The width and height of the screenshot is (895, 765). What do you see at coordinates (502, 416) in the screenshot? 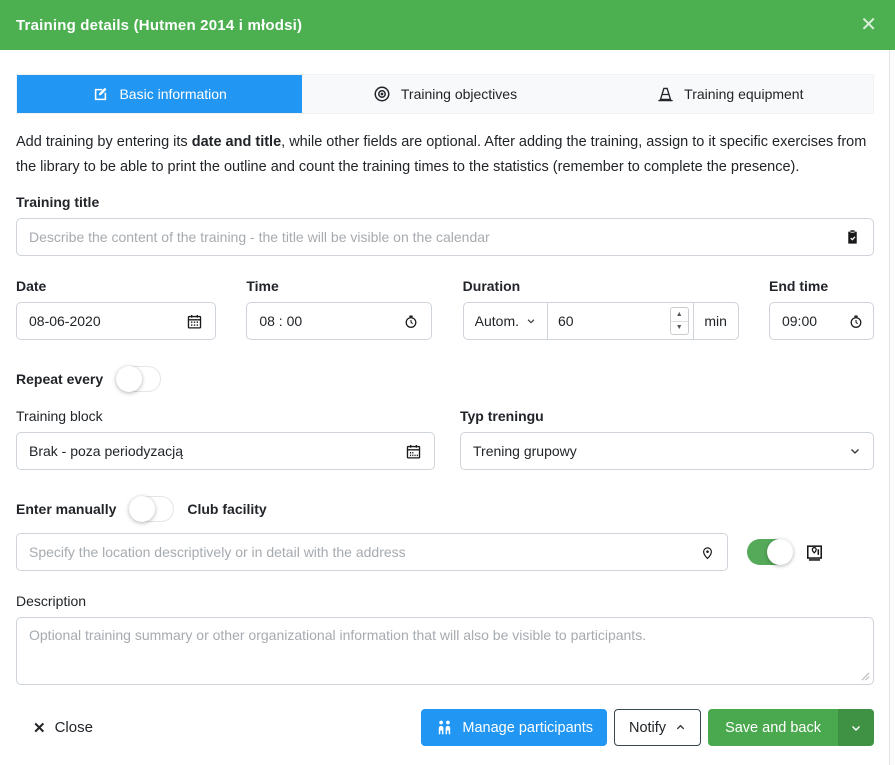
I see `training-type-label: Typ treningu` at bounding box center [502, 416].